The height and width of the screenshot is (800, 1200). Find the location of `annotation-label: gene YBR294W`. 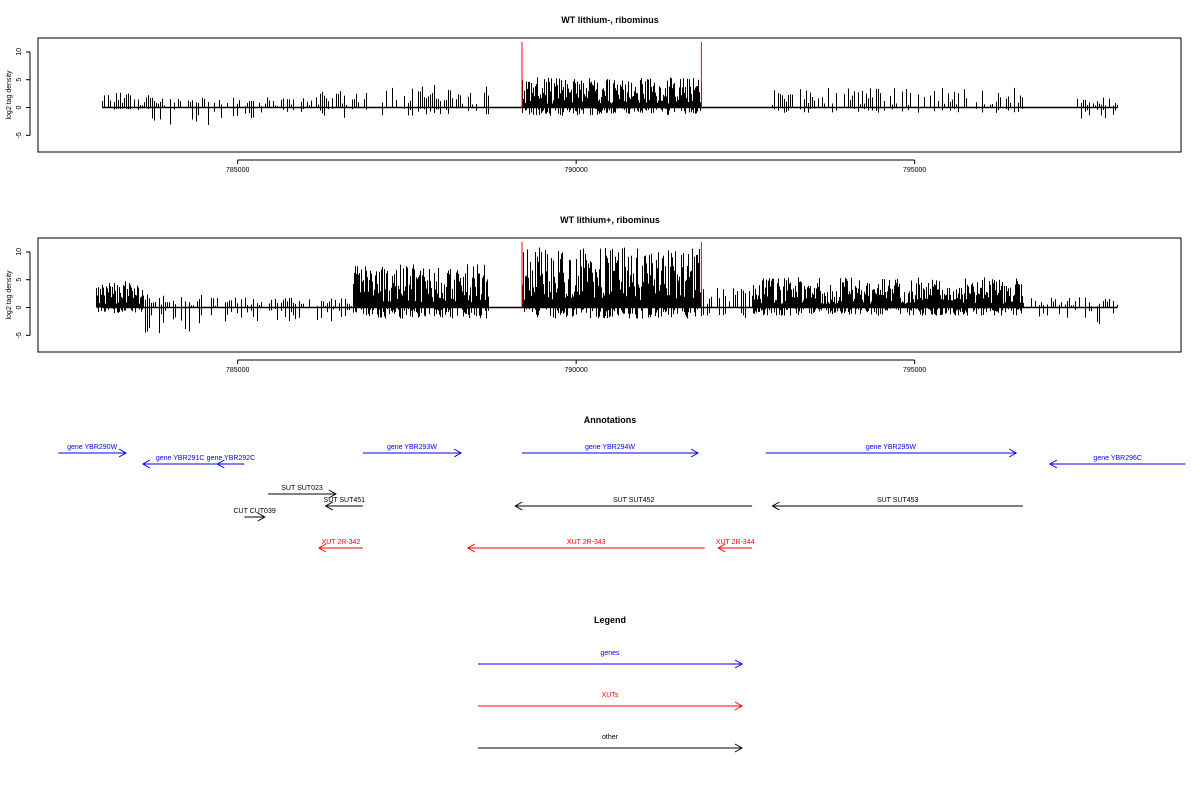

annotation-label: gene YBR294W is located at coordinates (610, 447).